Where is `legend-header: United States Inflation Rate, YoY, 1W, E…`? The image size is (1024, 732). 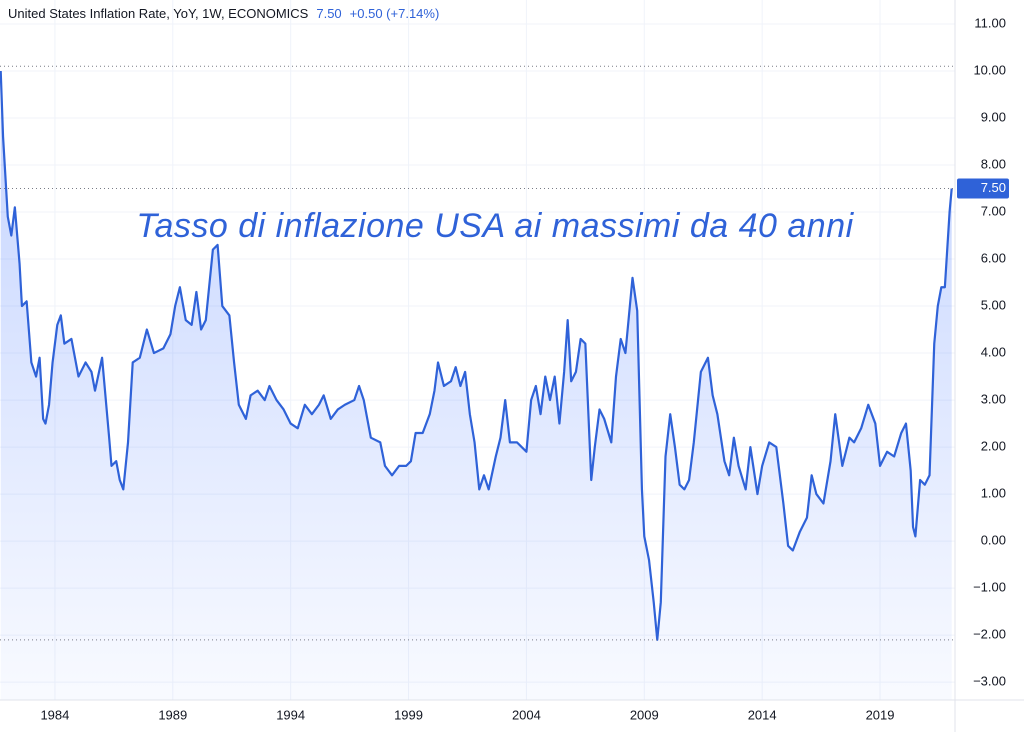 legend-header: United States Inflation Rate, YoY, 1W, E… is located at coordinates (223, 13).